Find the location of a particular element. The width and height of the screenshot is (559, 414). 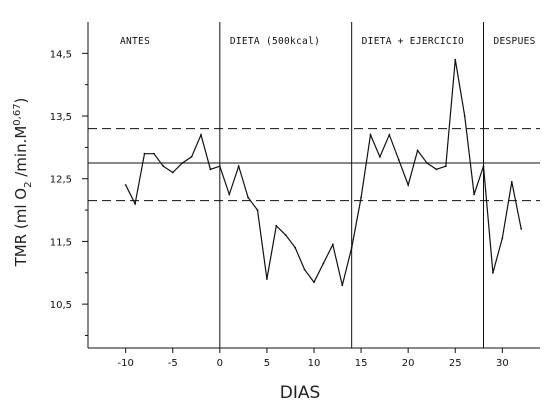

y-tick-label: 14,5 is located at coordinates (61, 54).